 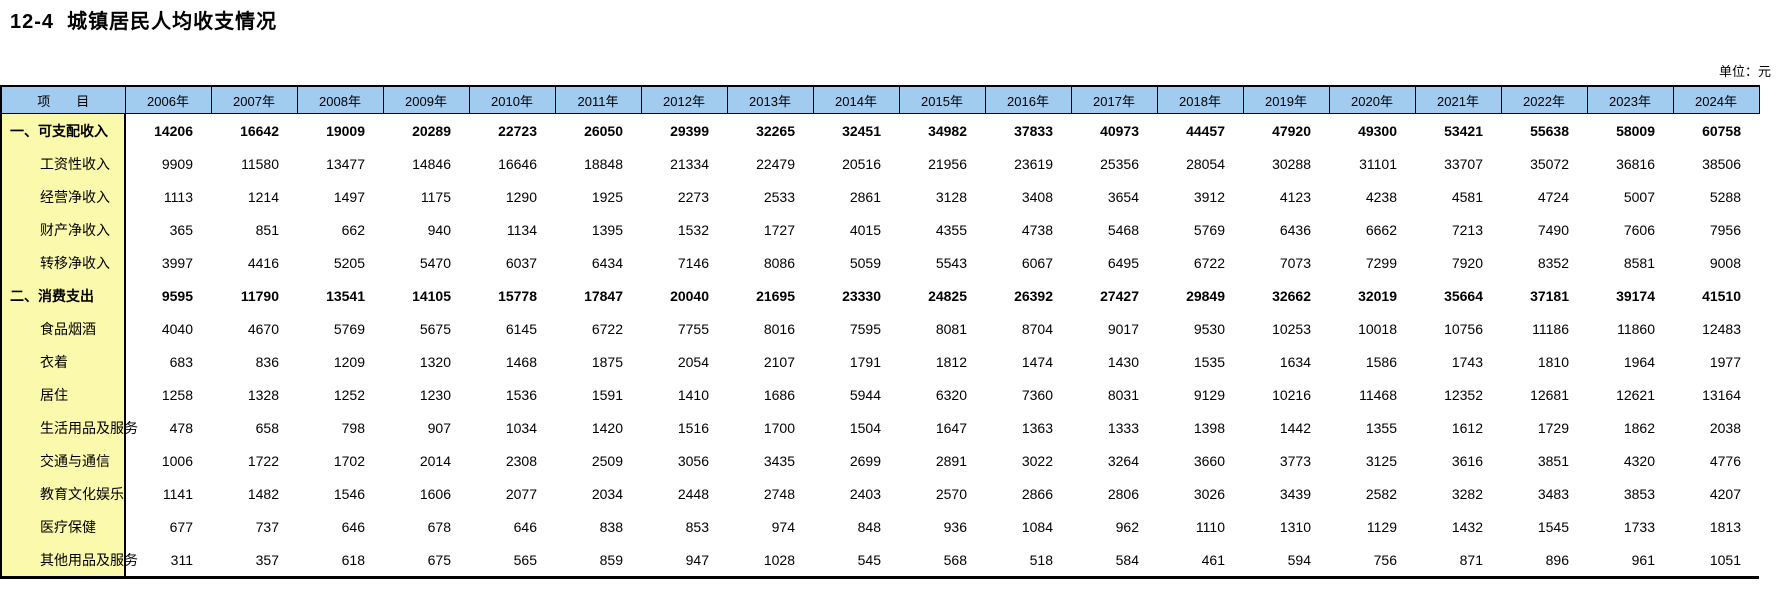 What do you see at coordinates (1630, 163) in the screenshot?
I see `value-cell: 36816` at bounding box center [1630, 163].